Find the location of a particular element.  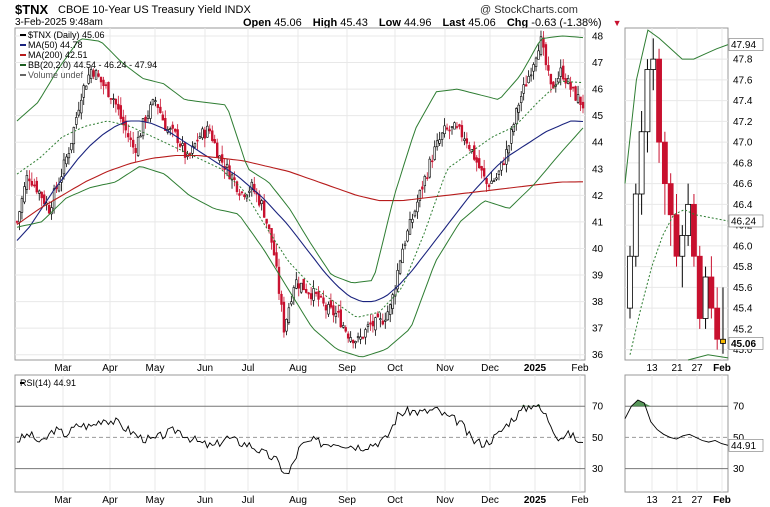

rsi-y-tick-label: 30 is located at coordinates (598, 469).